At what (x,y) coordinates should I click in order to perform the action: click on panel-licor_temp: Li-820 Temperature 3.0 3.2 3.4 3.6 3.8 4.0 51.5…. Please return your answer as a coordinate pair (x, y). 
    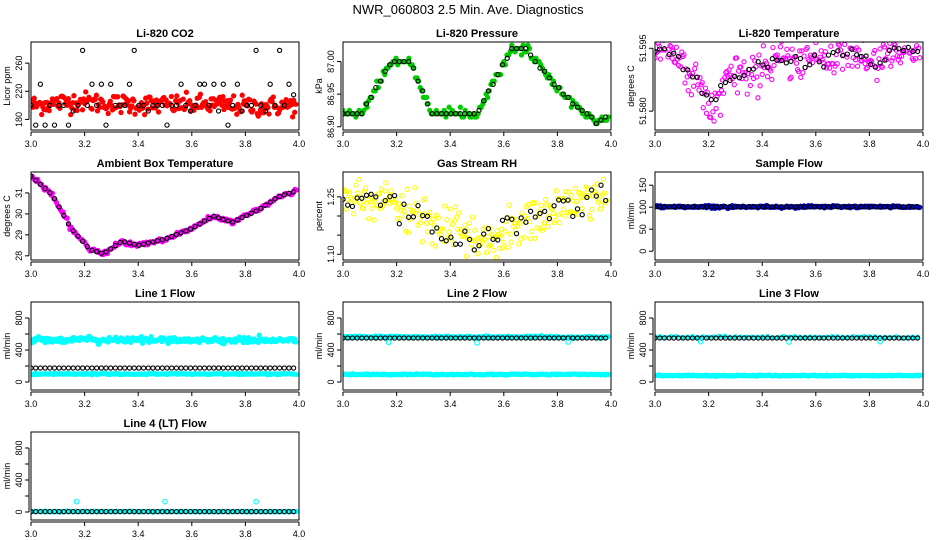
    Looking at the image, I should click on (777, 88).